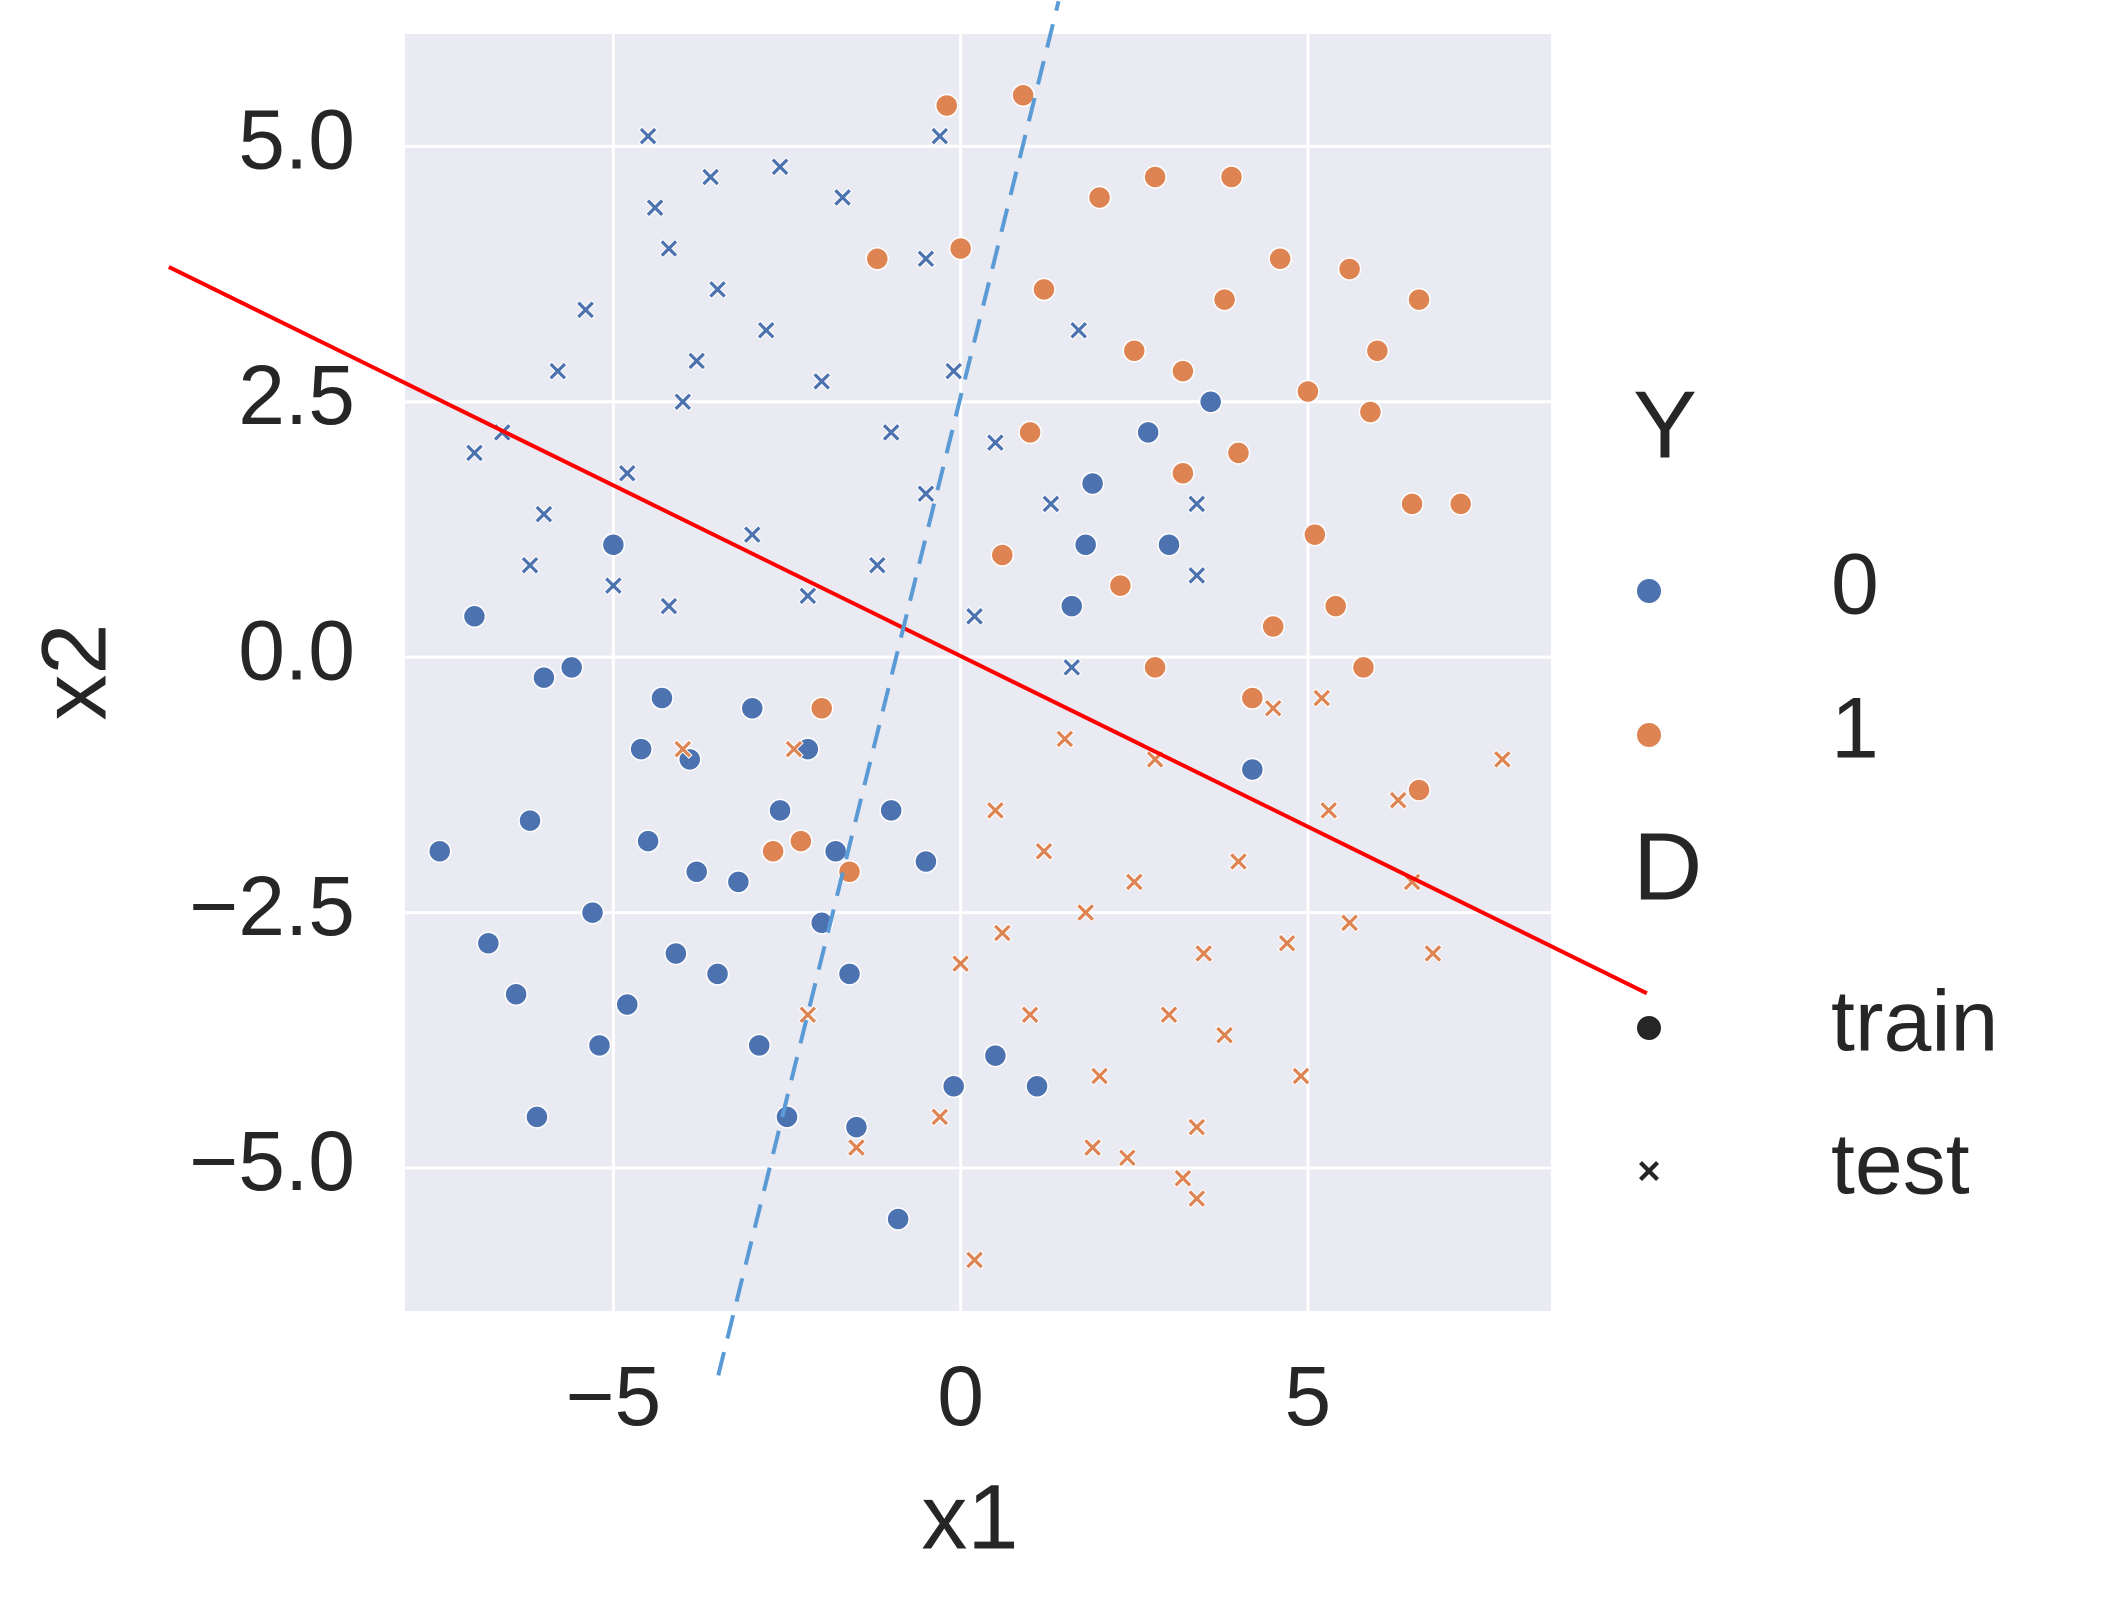 Image resolution: width=2104 pixels, height=1602 pixels. What do you see at coordinates (1308, 1396) in the screenshot?
I see `x-tick-label: 5` at bounding box center [1308, 1396].